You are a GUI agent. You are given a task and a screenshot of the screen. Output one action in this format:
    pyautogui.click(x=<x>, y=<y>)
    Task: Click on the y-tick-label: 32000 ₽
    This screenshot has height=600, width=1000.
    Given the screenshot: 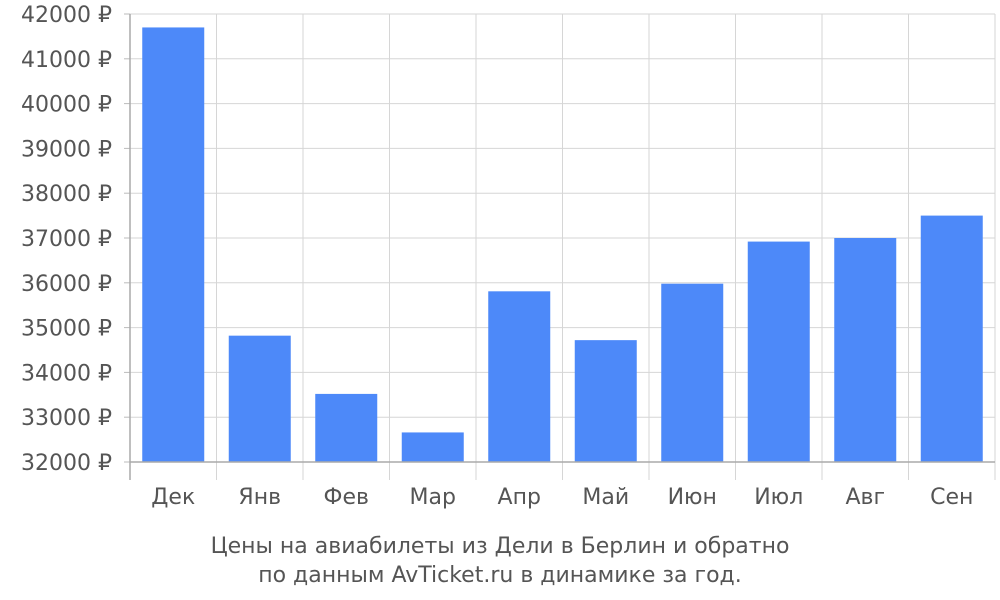 What is the action you would take?
    pyautogui.click(x=66, y=463)
    